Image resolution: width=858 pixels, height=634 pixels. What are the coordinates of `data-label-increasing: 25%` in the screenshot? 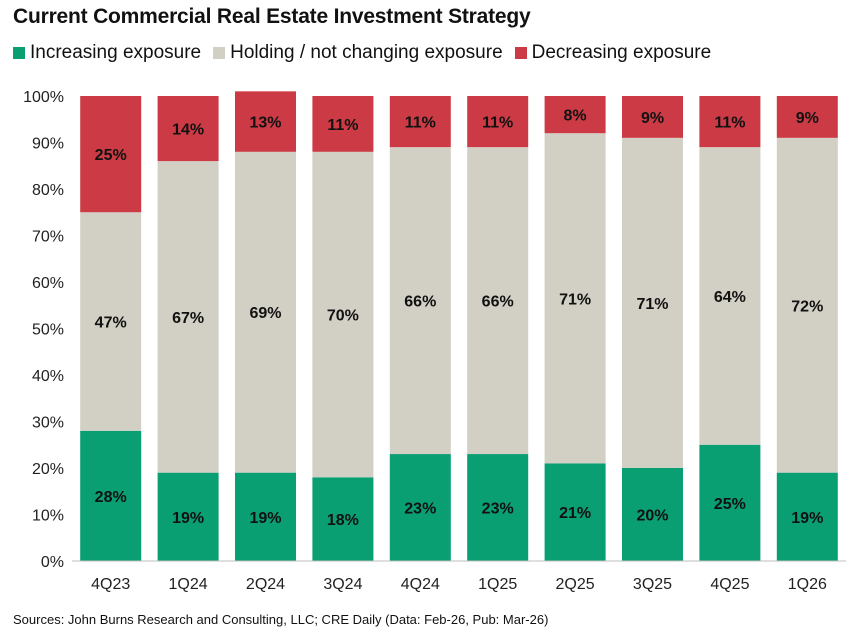 It's located at (730, 504).